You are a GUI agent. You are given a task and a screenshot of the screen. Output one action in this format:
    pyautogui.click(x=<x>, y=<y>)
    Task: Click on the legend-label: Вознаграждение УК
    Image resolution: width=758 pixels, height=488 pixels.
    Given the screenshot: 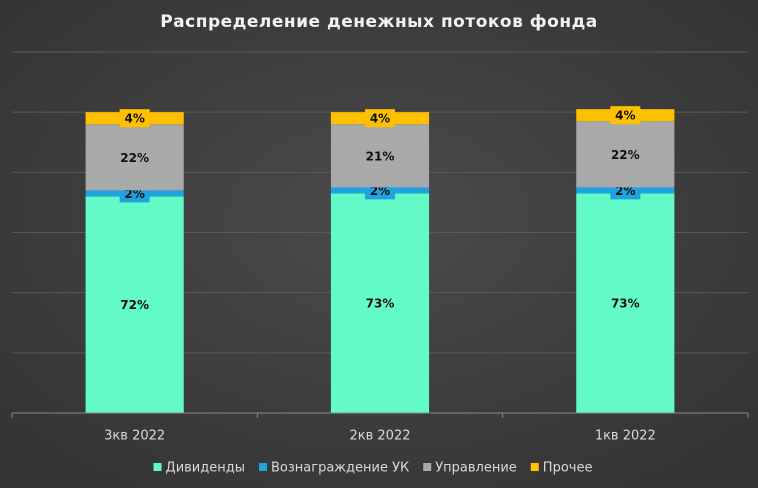 What is the action you would take?
    pyautogui.click(x=340, y=468)
    